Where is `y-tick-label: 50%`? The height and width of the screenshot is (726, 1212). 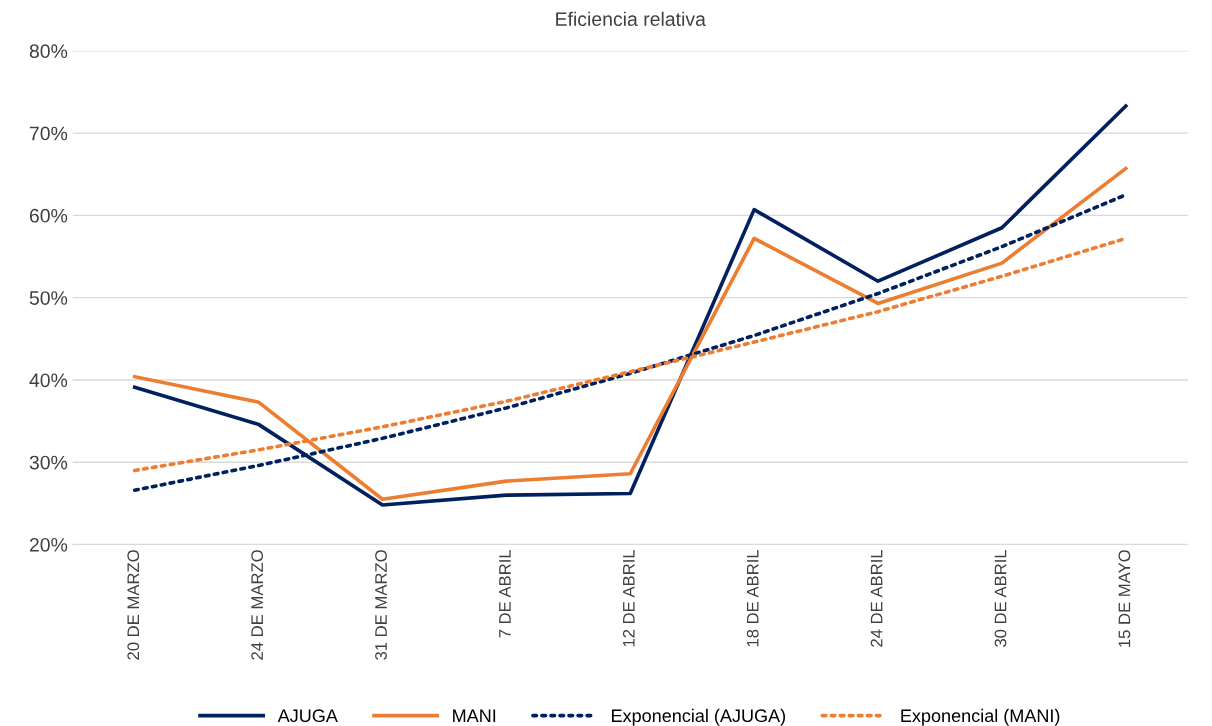 y-tick-label: 50% is located at coordinates (48, 298).